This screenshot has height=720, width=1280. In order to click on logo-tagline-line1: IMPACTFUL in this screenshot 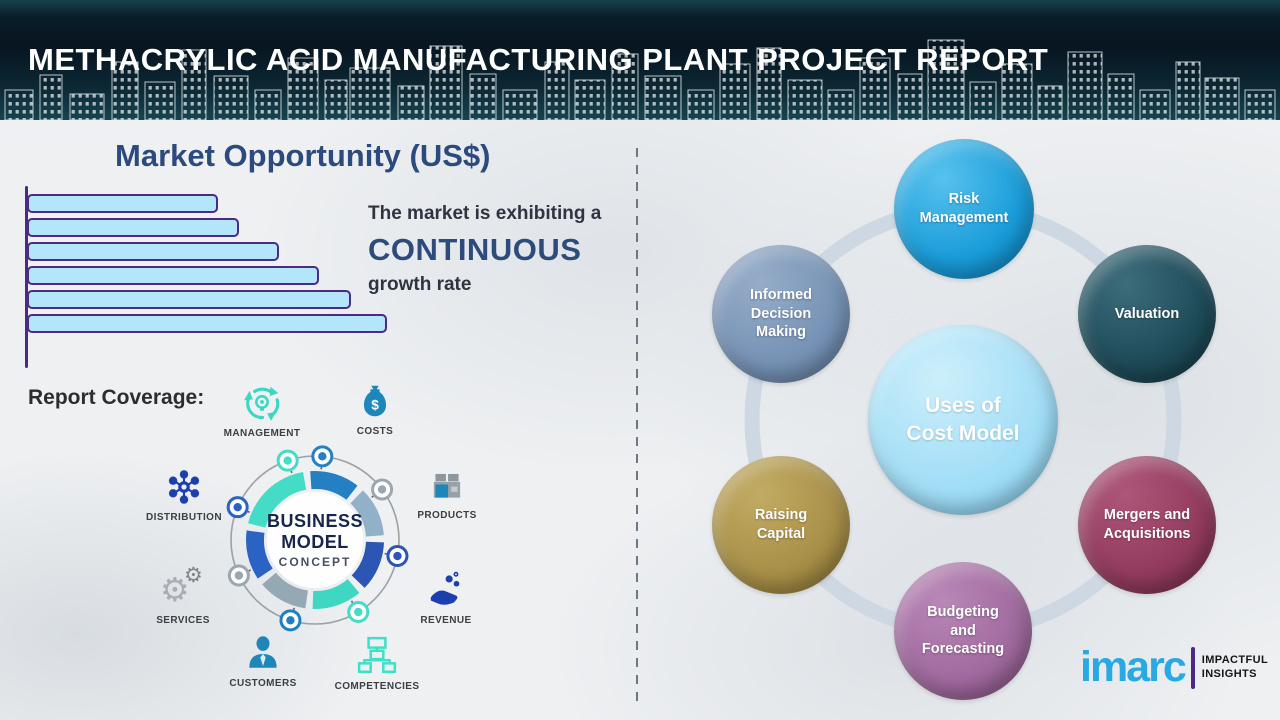, I will do `click(1235, 659)`.